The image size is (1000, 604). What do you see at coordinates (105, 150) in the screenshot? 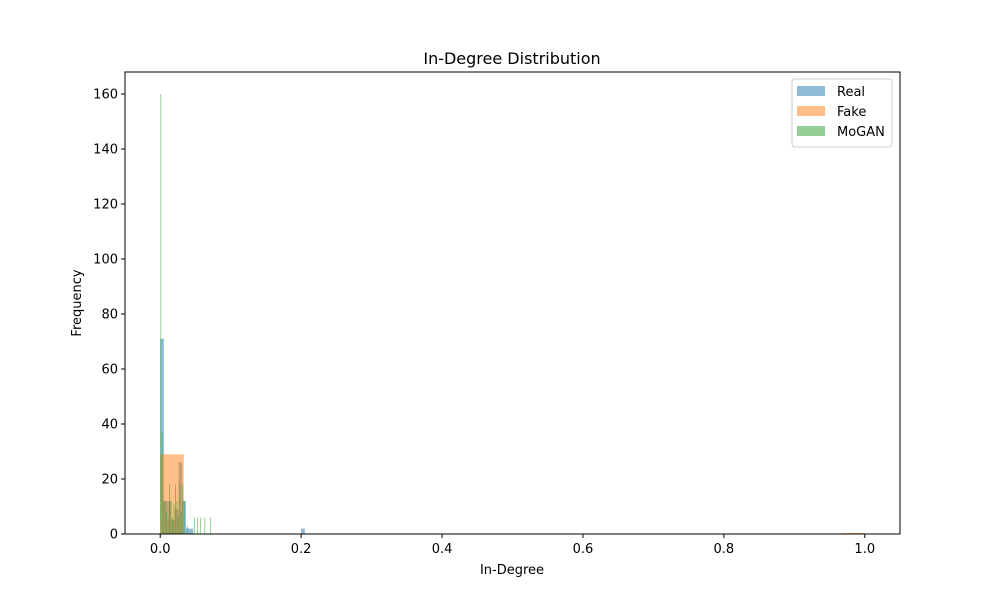
I see `y-tick-label: 140` at bounding box center [105, 150].